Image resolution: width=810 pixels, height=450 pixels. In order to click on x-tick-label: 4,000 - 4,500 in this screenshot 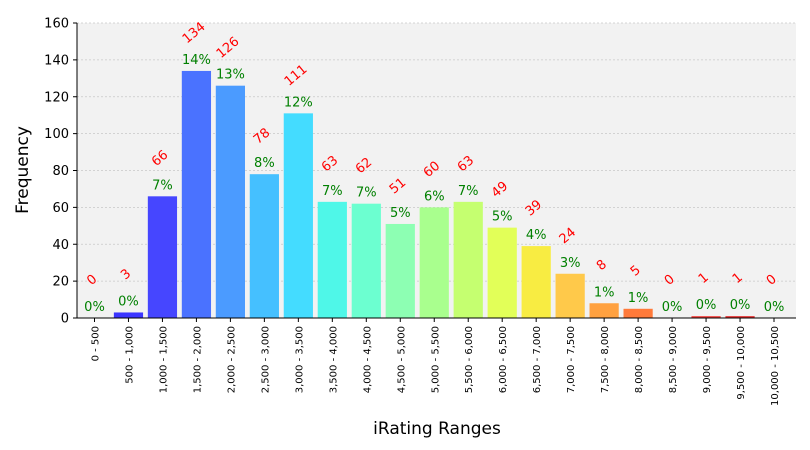, I will do `click(367, 359)`.